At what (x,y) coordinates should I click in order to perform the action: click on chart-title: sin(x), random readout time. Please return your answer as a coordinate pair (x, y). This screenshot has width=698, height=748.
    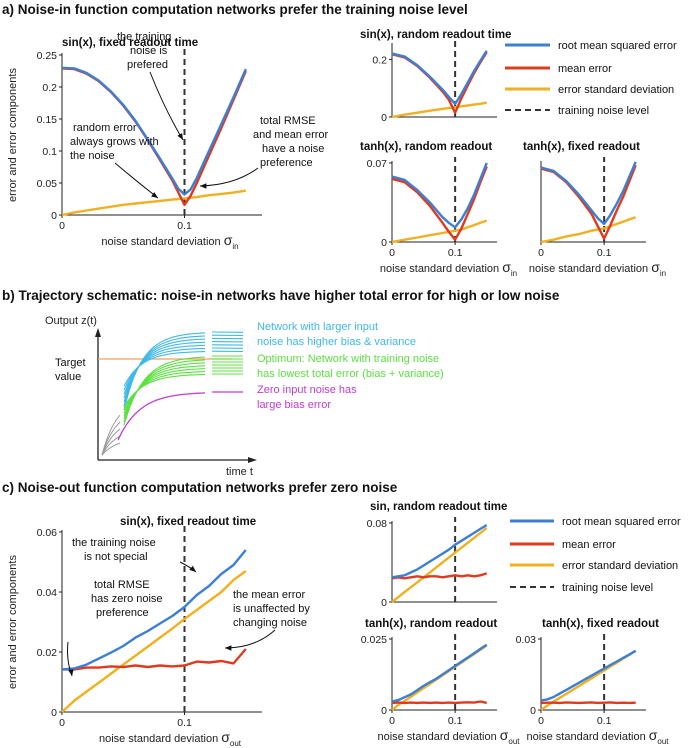
    Looking at the image, I should click on (435, 35).